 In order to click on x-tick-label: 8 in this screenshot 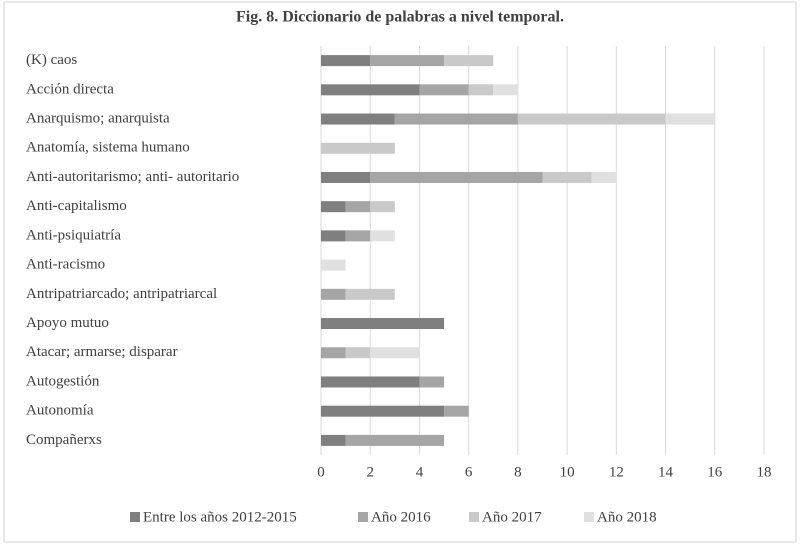, I will do `click(518, 472)`.